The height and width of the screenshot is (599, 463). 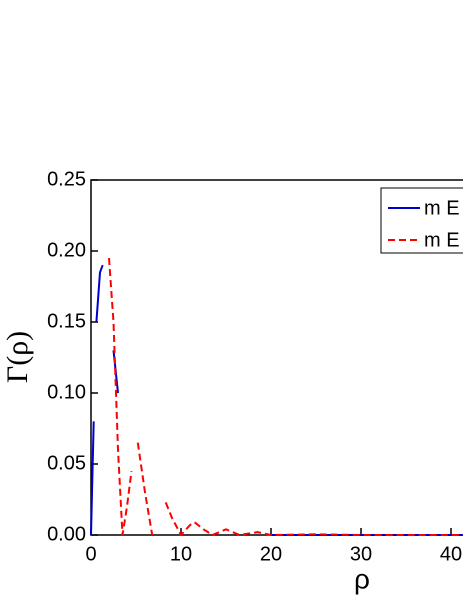 I want to click on x-tick-label: 10, so click(x=181, y=554).